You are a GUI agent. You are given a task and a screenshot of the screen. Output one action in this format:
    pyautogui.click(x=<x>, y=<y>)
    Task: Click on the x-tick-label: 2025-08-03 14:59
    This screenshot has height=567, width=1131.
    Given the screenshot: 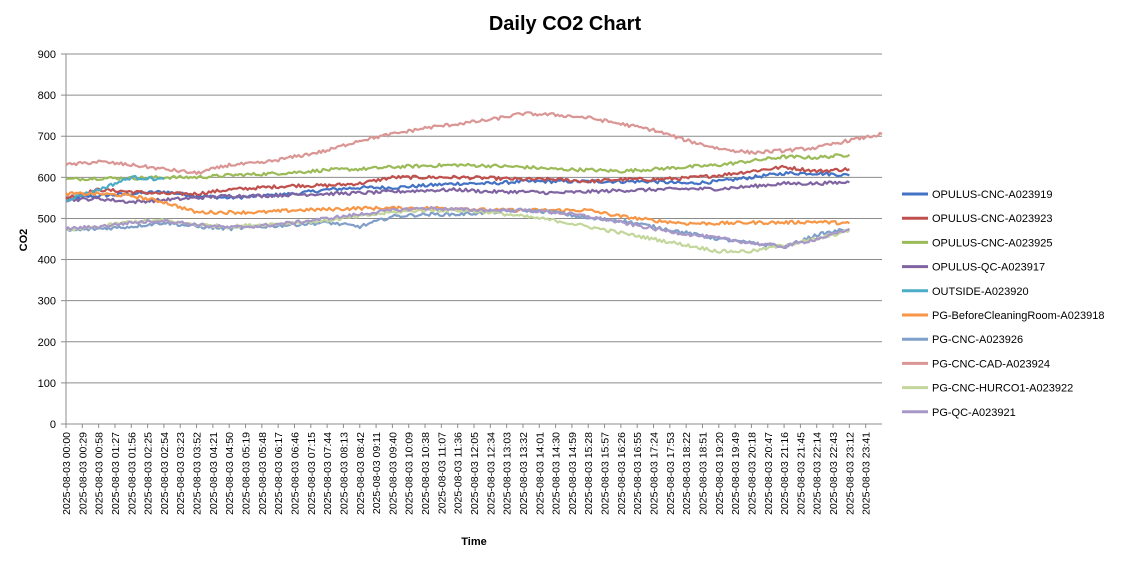 What is the action you would take?
    pyautogui.click(x=573, y=473)
    